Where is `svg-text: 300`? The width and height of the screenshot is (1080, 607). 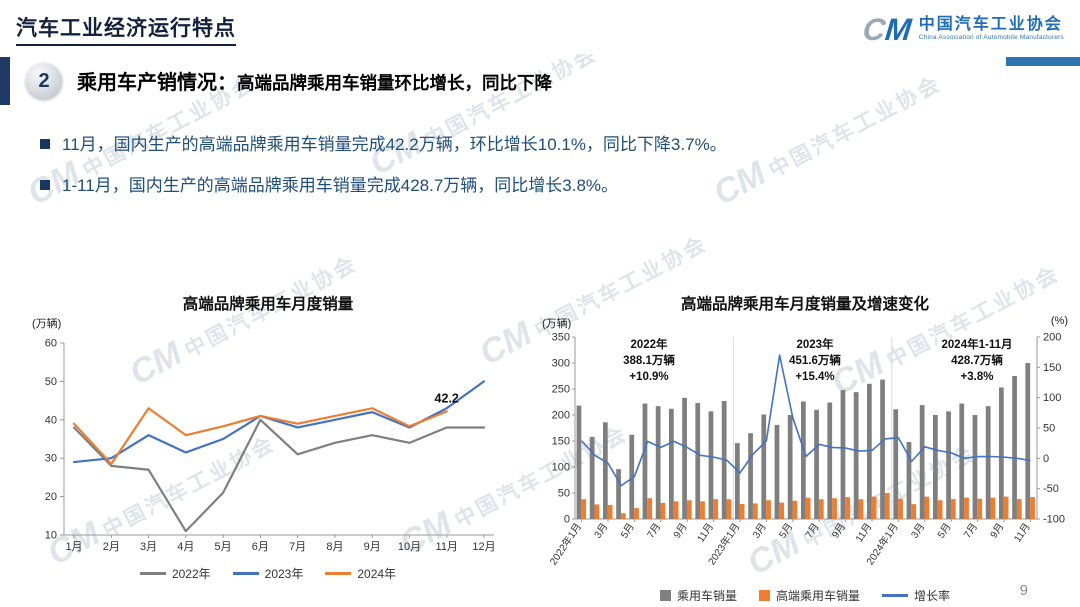
svg-text: 300 is located at coordinates (561, 364).